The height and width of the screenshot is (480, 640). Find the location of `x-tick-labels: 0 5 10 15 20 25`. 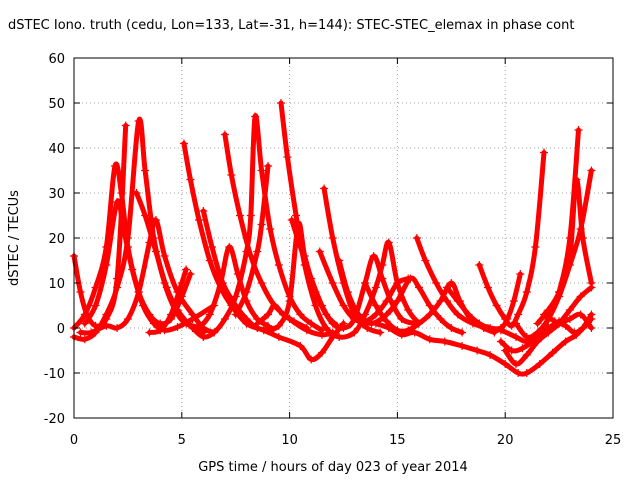

x-tick-labels: 0 5 10 15 20 25 is located at coordinates (345, 440).